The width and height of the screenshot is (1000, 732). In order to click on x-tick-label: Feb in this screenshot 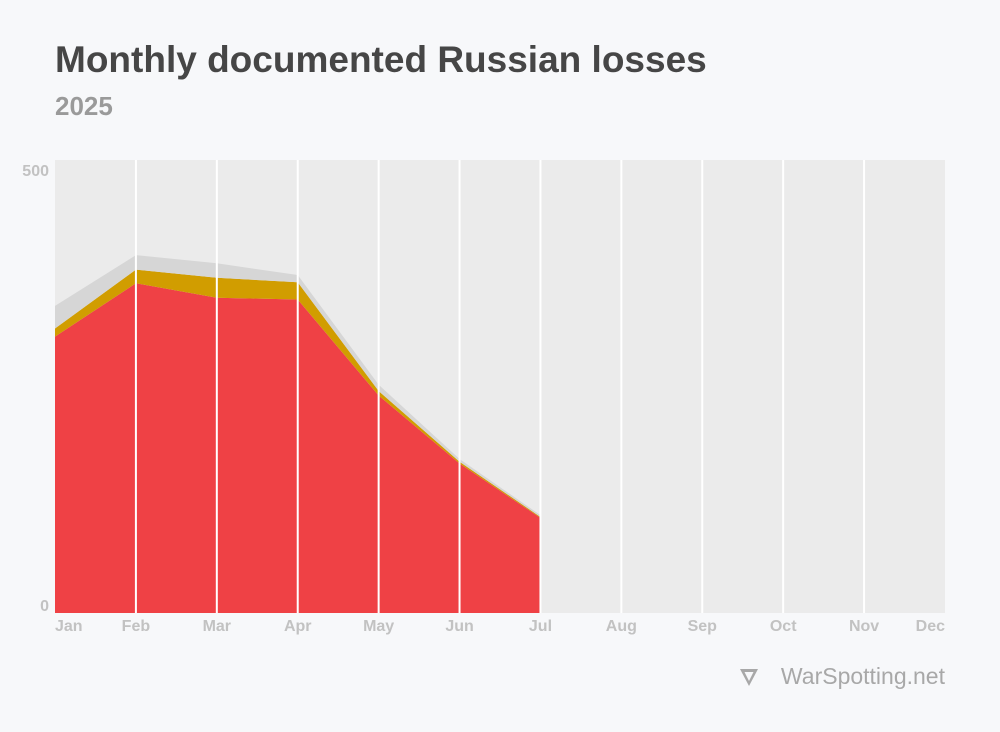, I will do `click(136, 626)`.